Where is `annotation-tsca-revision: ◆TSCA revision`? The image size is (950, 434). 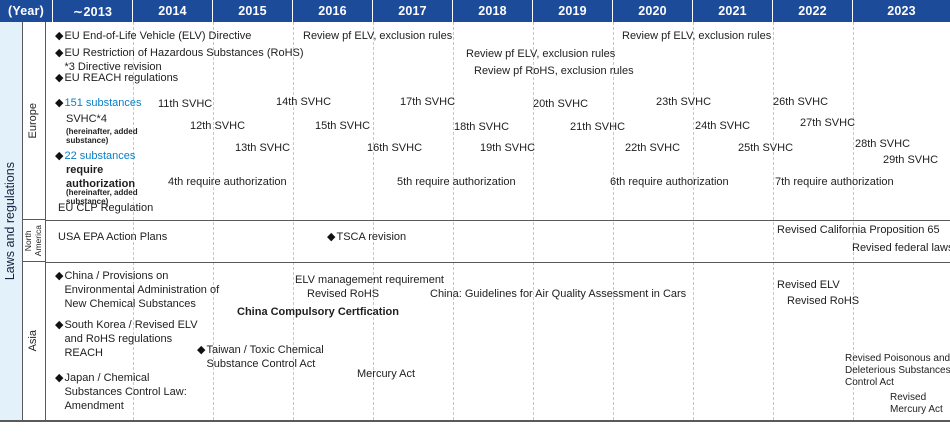 annotation-tsca-revision: ◆TSCA revision is located at coordinates (366, 238).